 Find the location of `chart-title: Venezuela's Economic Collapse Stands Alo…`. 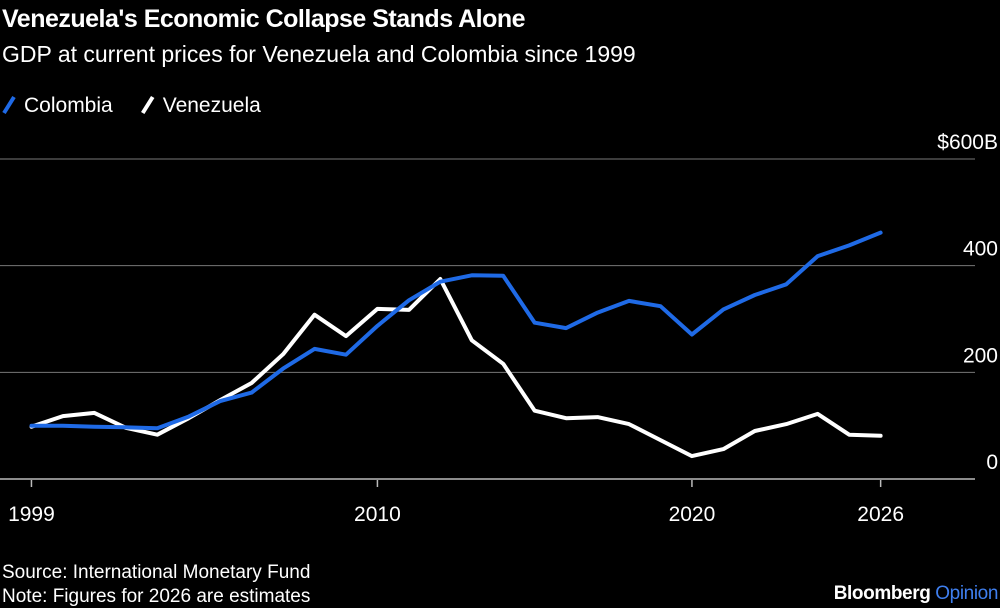

chart-title: Venezuela's Economic Collapse Stands Alo… is located at coordinates (264, 19).